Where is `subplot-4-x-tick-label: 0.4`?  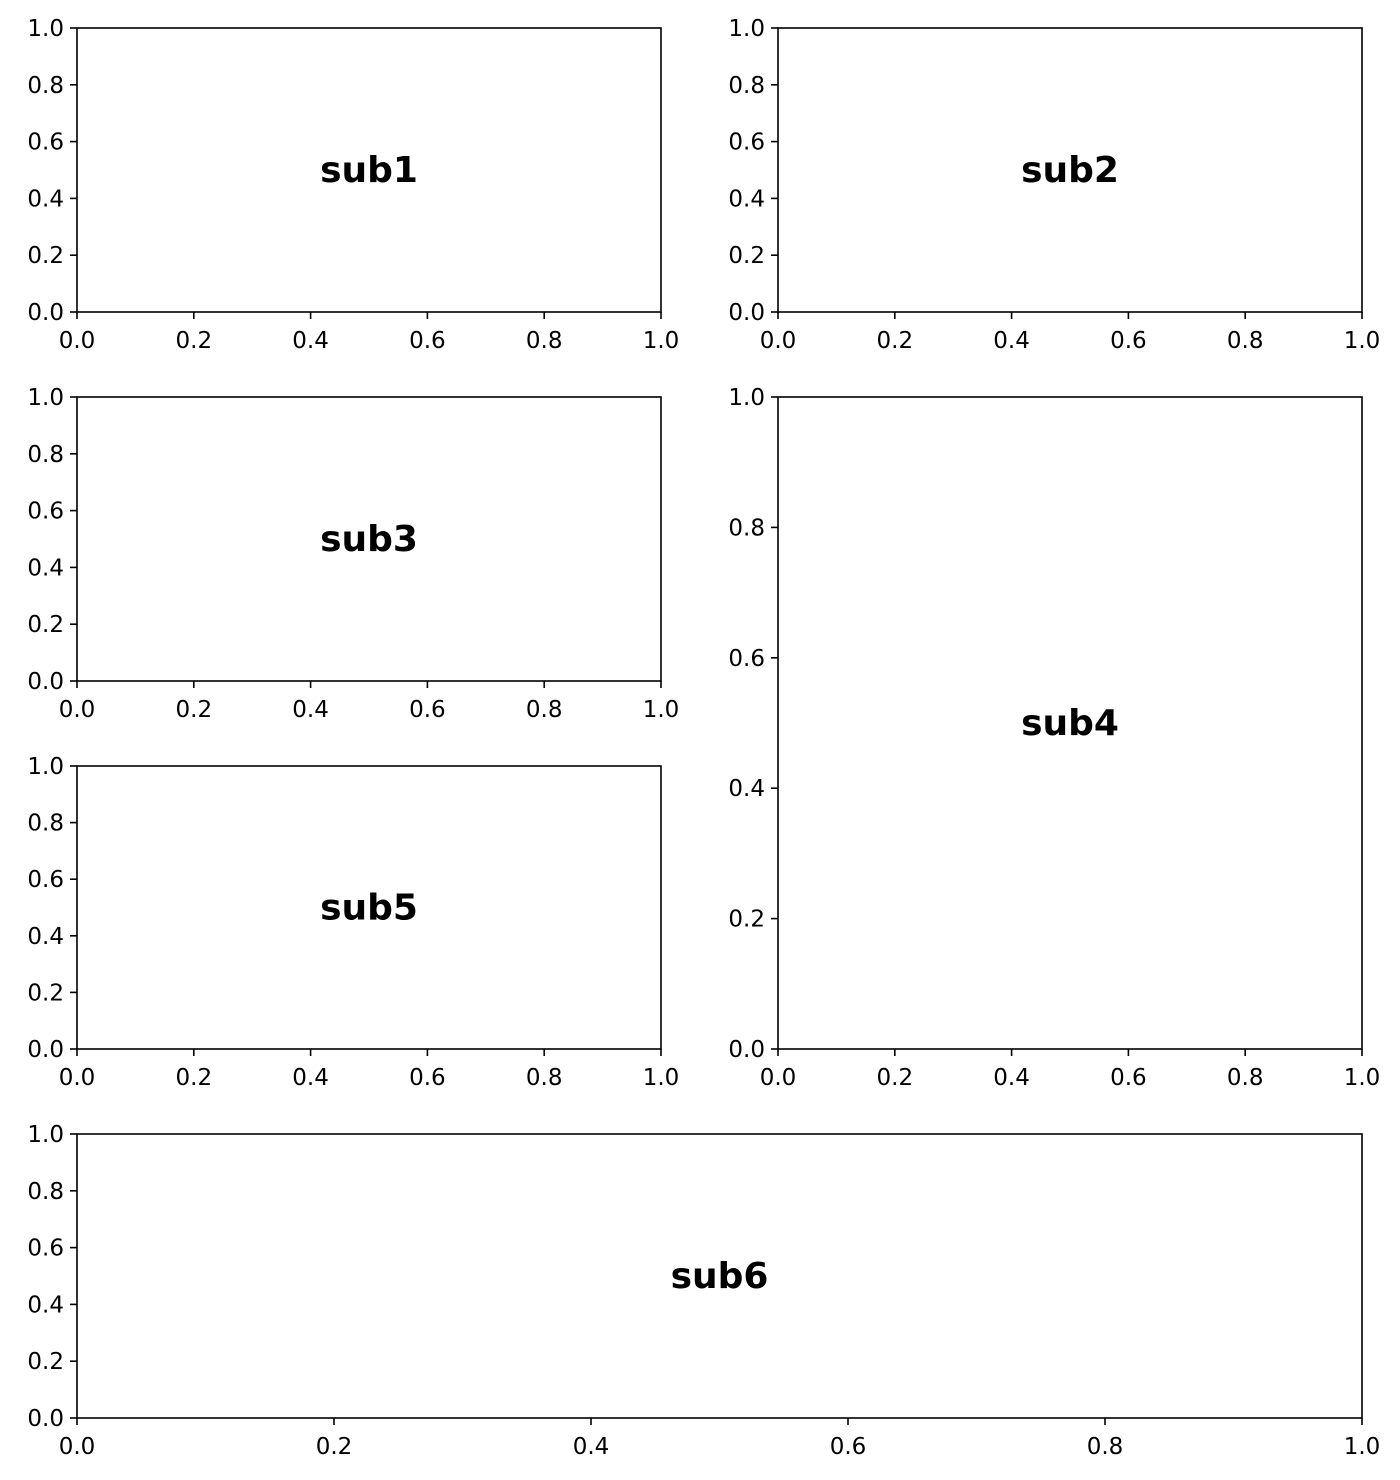 subplot-4-x-tick-label: 0.4 is located at coordinates (1011, 1078).